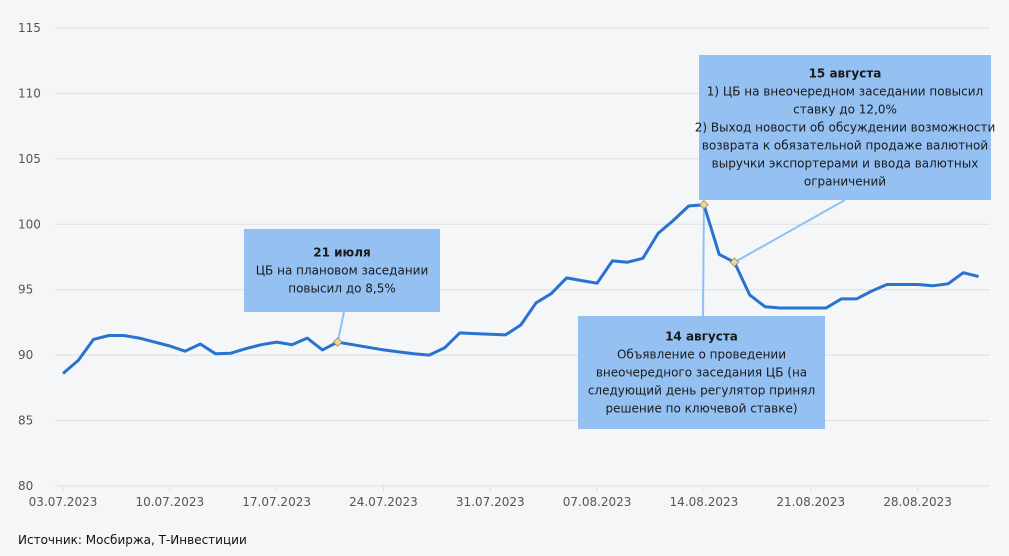 The image size is (1009, 556). Describe the element at coordinates (169, 502) in the screenshot. I see `x-tick-label: 10.07.2023` at that location.